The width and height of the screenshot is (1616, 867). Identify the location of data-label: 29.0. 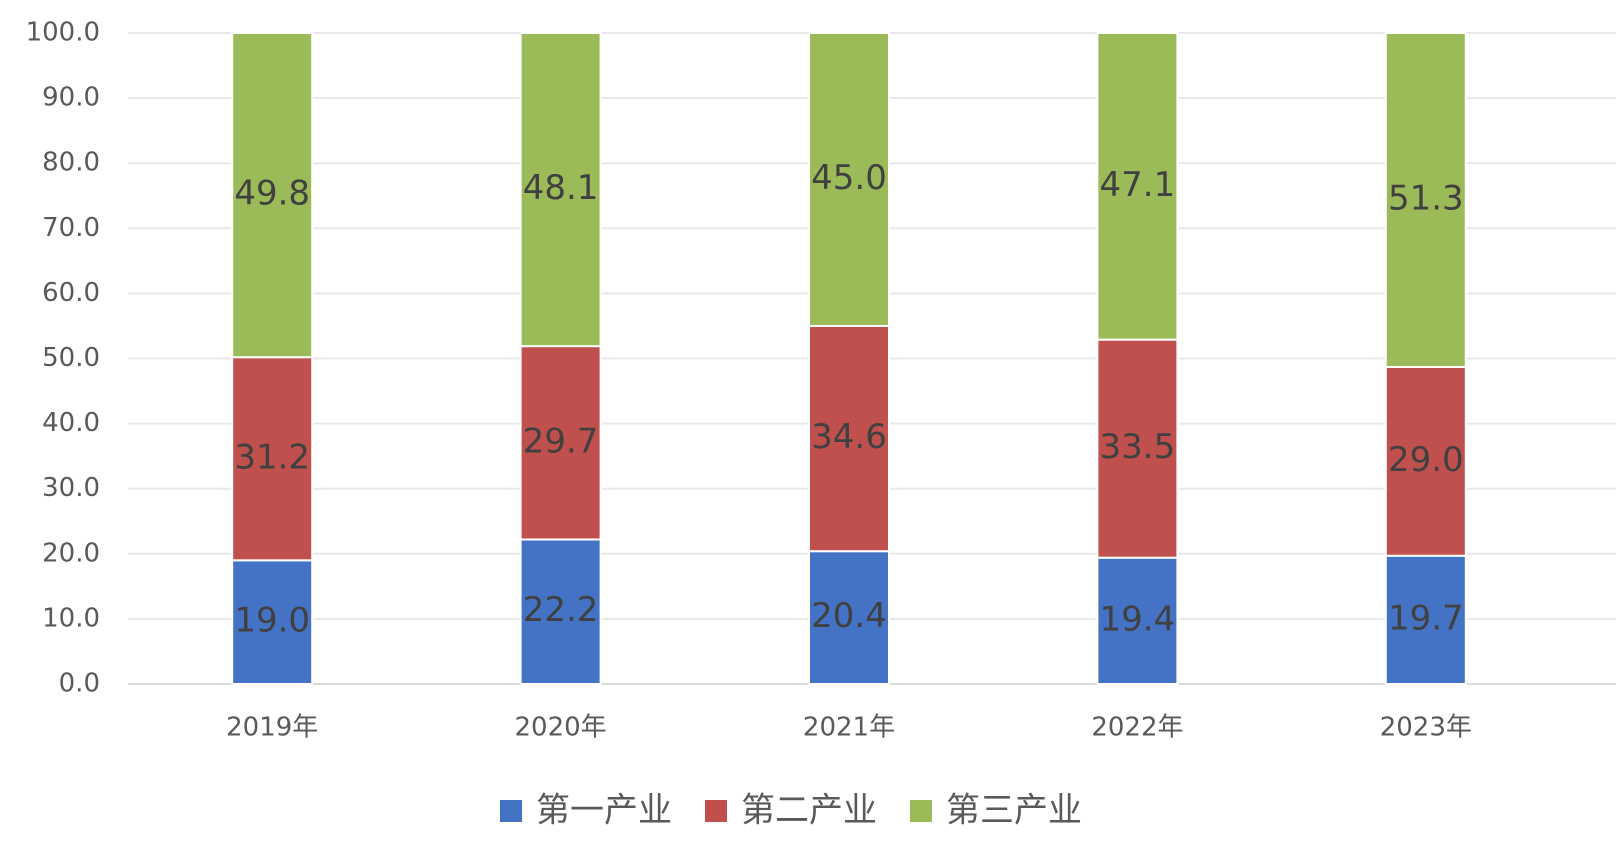
(1426, 460).